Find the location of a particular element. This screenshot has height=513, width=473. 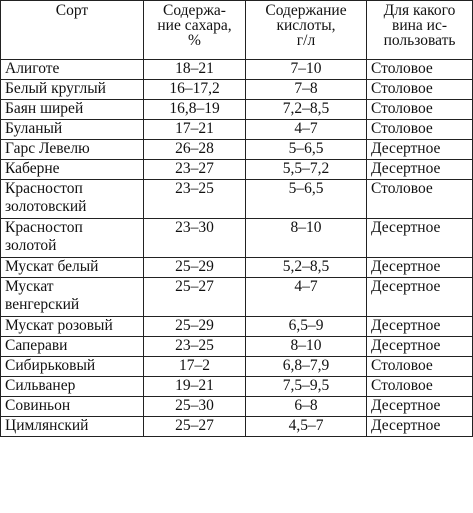

cell-variety: Красностоп золотой is located at coordinates (72, 238).